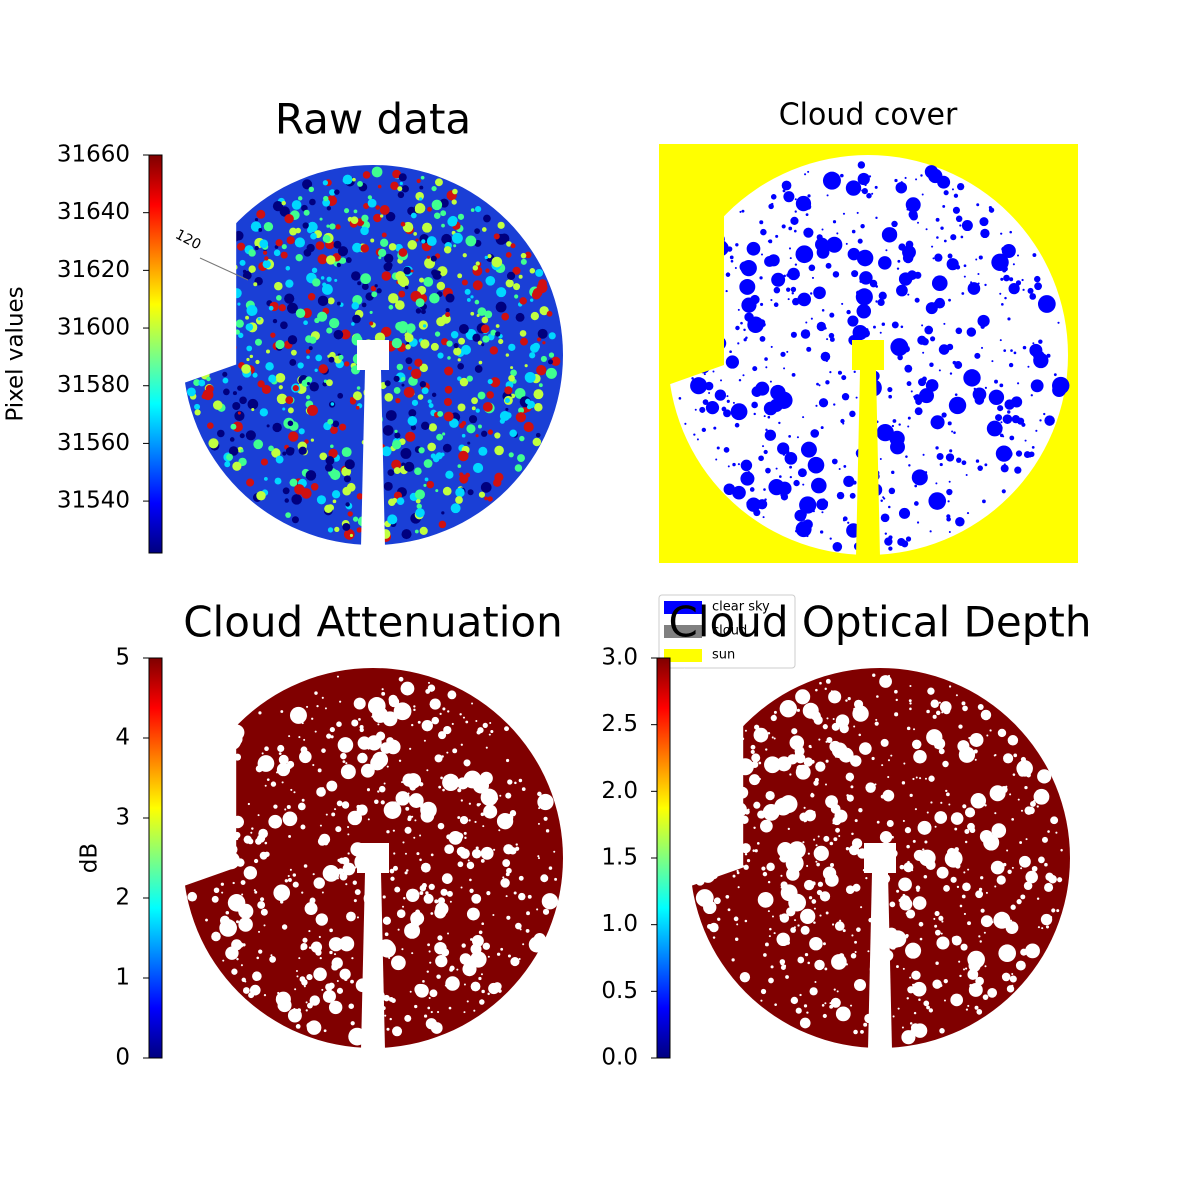 This screenshot has width=1200, height=1200. What do you see at coordinates (729, 631) in the screenshot?
I see `legend-label: cloud` at bounding box center [729, 631].